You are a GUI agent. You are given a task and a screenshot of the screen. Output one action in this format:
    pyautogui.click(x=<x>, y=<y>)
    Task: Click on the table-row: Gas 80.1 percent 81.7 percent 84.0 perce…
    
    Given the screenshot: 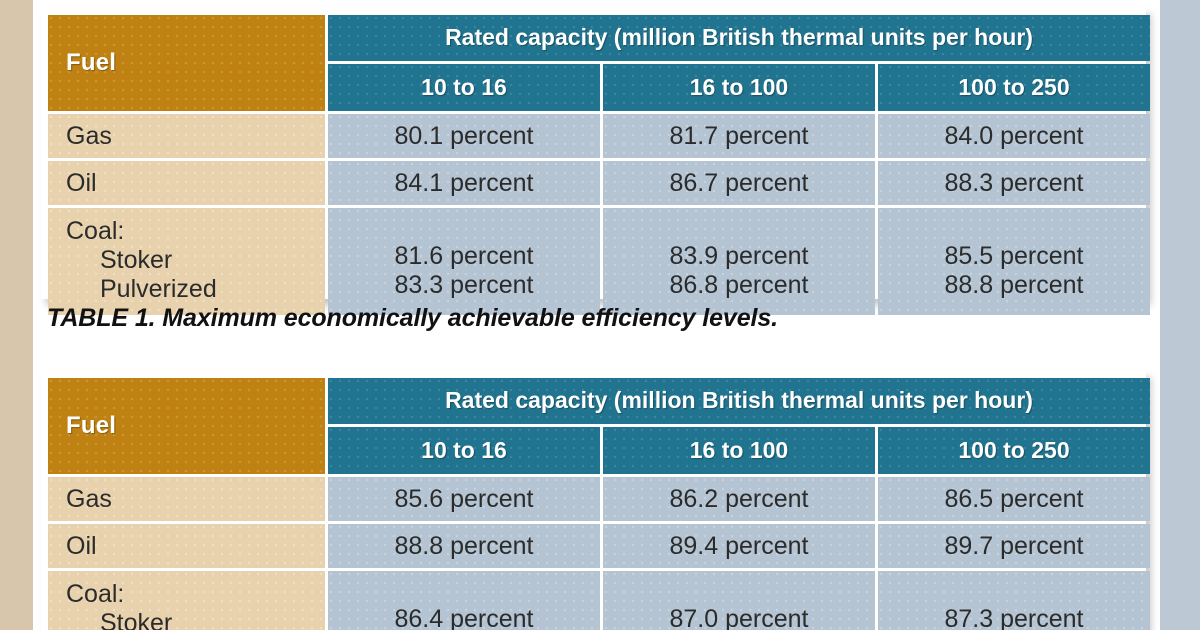 What is the action you would take?
    pyautogui.click(x=599, y=136)
    